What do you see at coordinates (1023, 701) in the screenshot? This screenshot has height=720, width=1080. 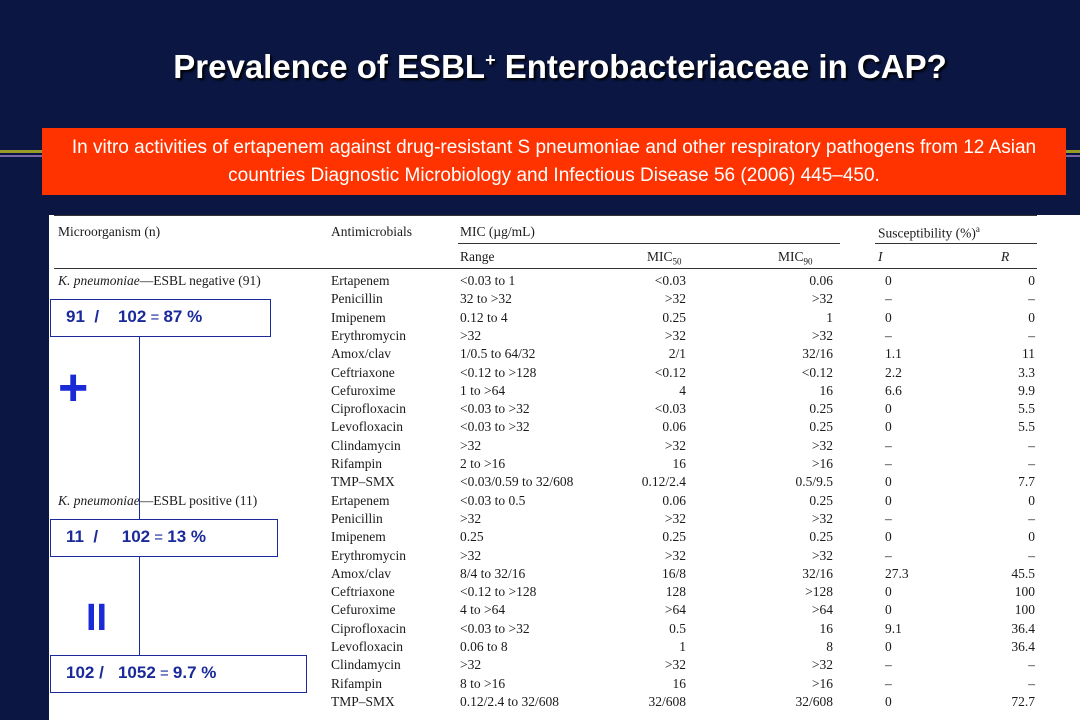 I see `cell-r: 72.7` at bounding box center [1023, 701].